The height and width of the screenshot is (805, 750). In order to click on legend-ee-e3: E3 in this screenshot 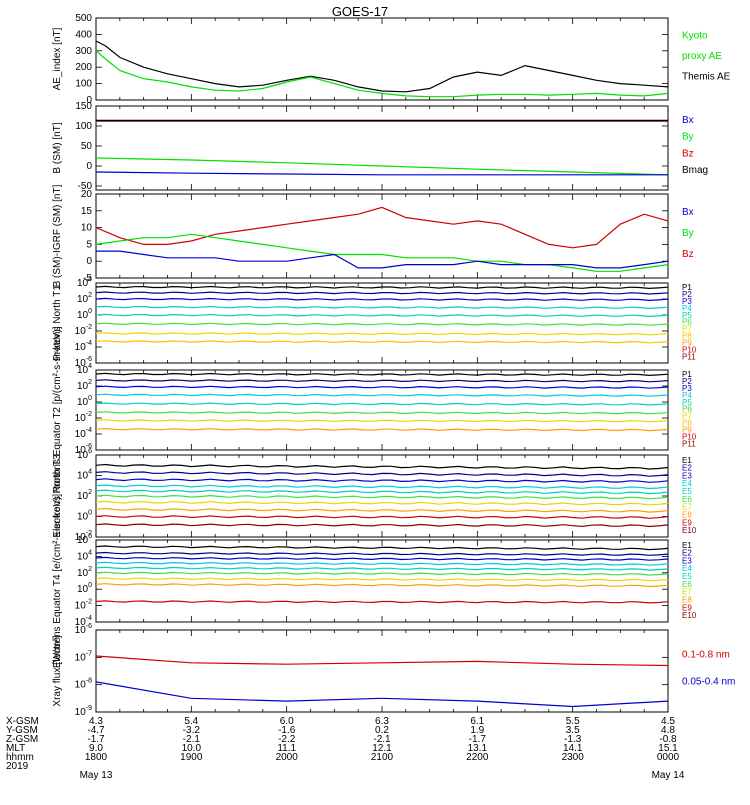, I will do `click(687, 560)`.